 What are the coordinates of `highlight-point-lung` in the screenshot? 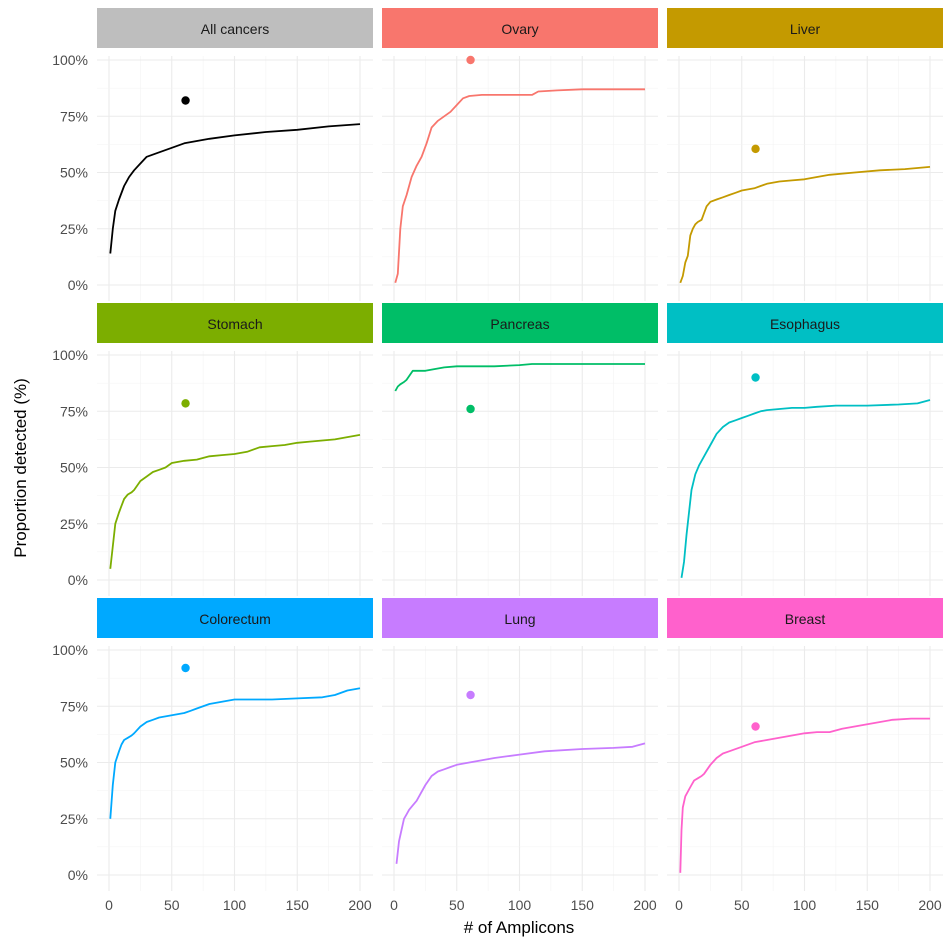 It's located at (470, 695).